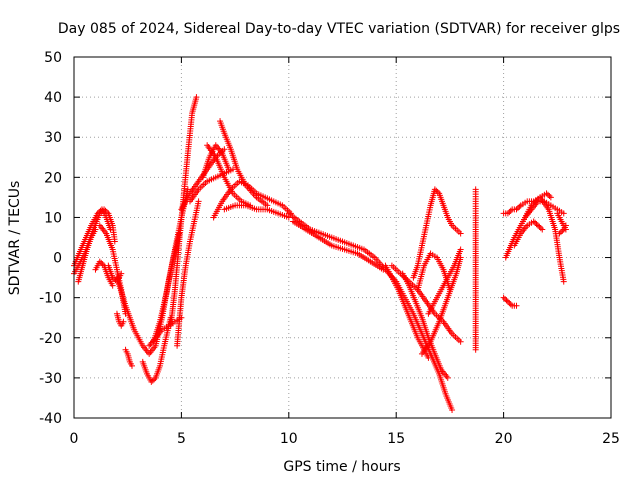 Image resolution: width=640 pixels, height=480 pixels. What do you see at coordinates (50, 339) in the screenshot?
I see `y-tick-label: -20` at bounding box center [50, 339].